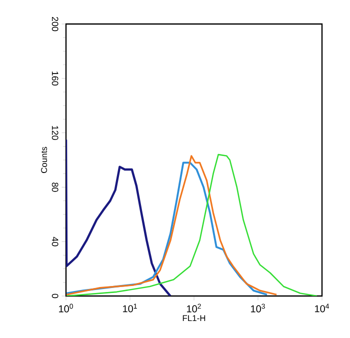  I want to click on y-tick-label: 120, so click(55, 133).